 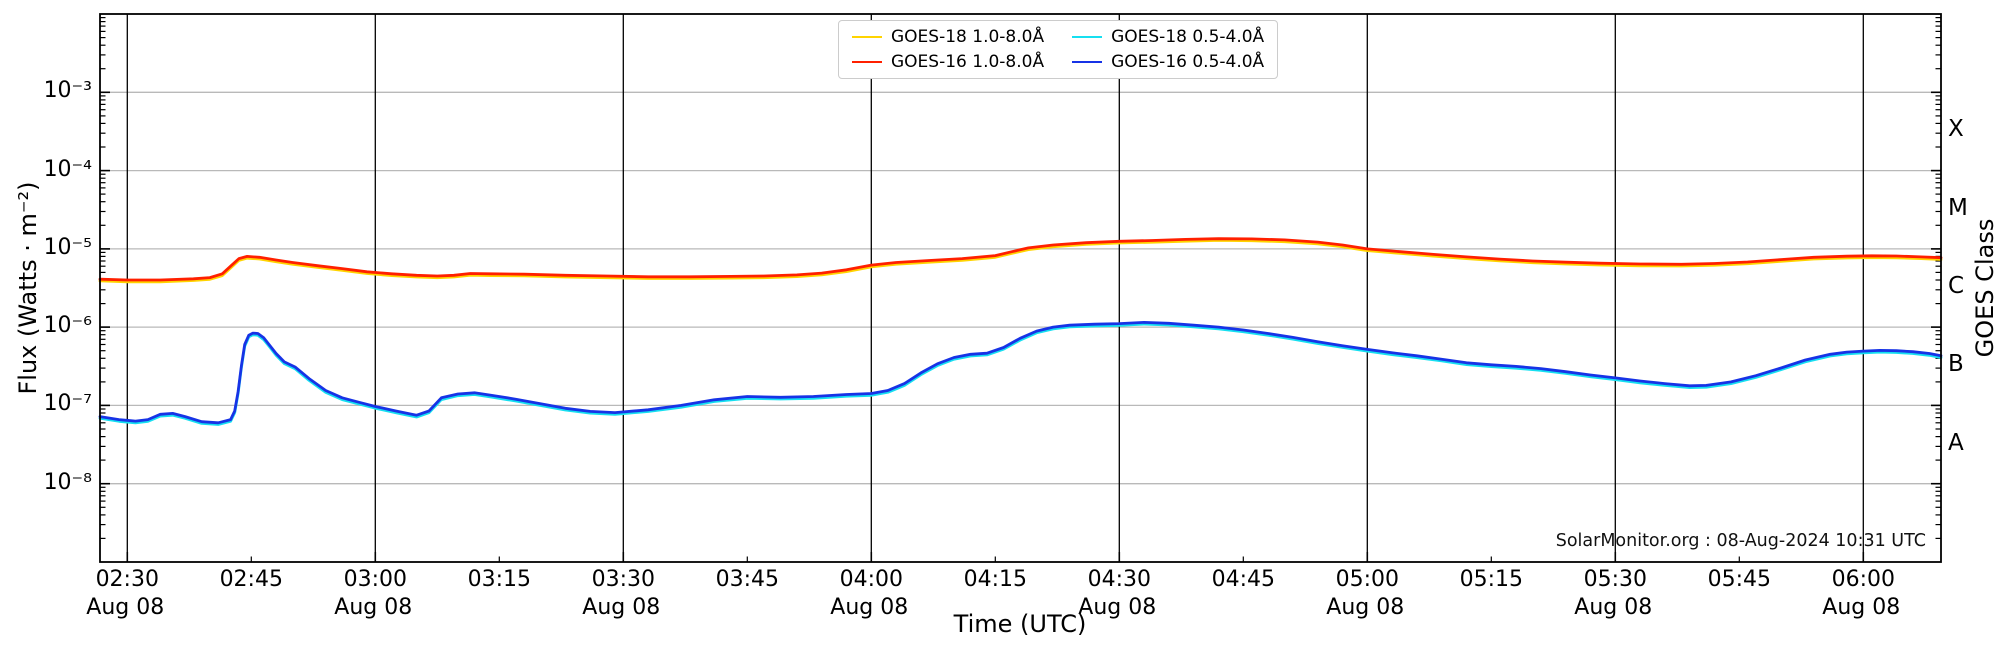 What do you see at coordinates (968, 62) in the screenshot?
I see `legend-label: GOES-16 1.0-8.0Å` at bounding box center [968, 62].